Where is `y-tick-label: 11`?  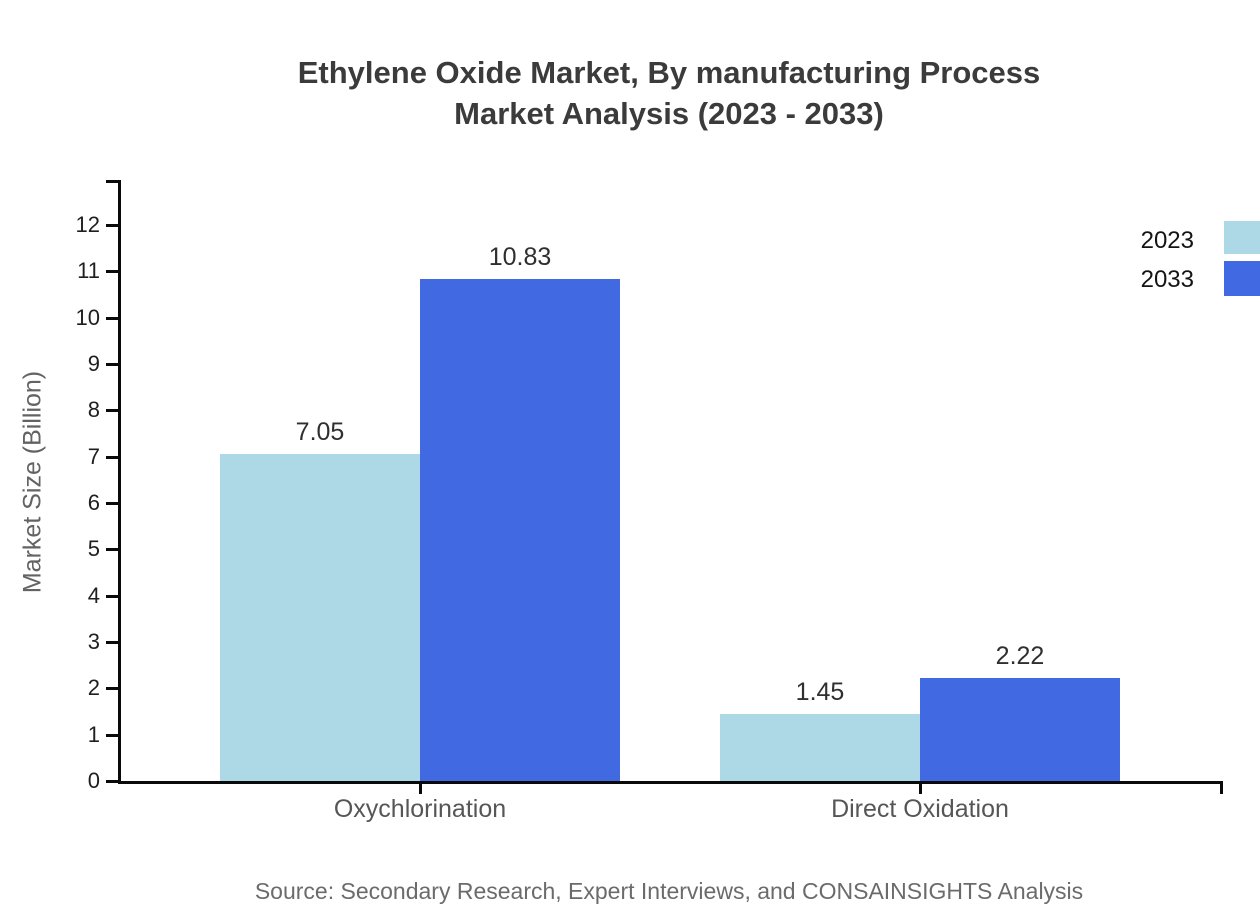 y-tick-label: 11 is located at coordinates (88, 271).